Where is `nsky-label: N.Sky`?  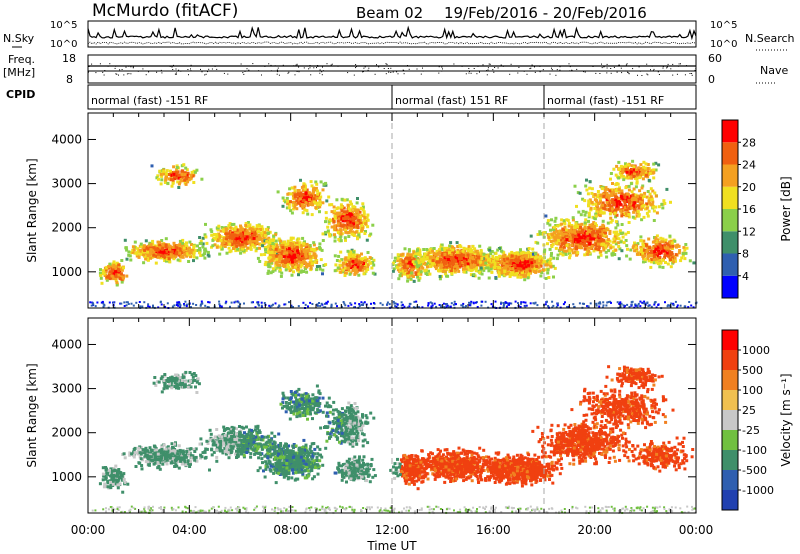
nsky-label: N.Sky is located at coordinates (19, 38).